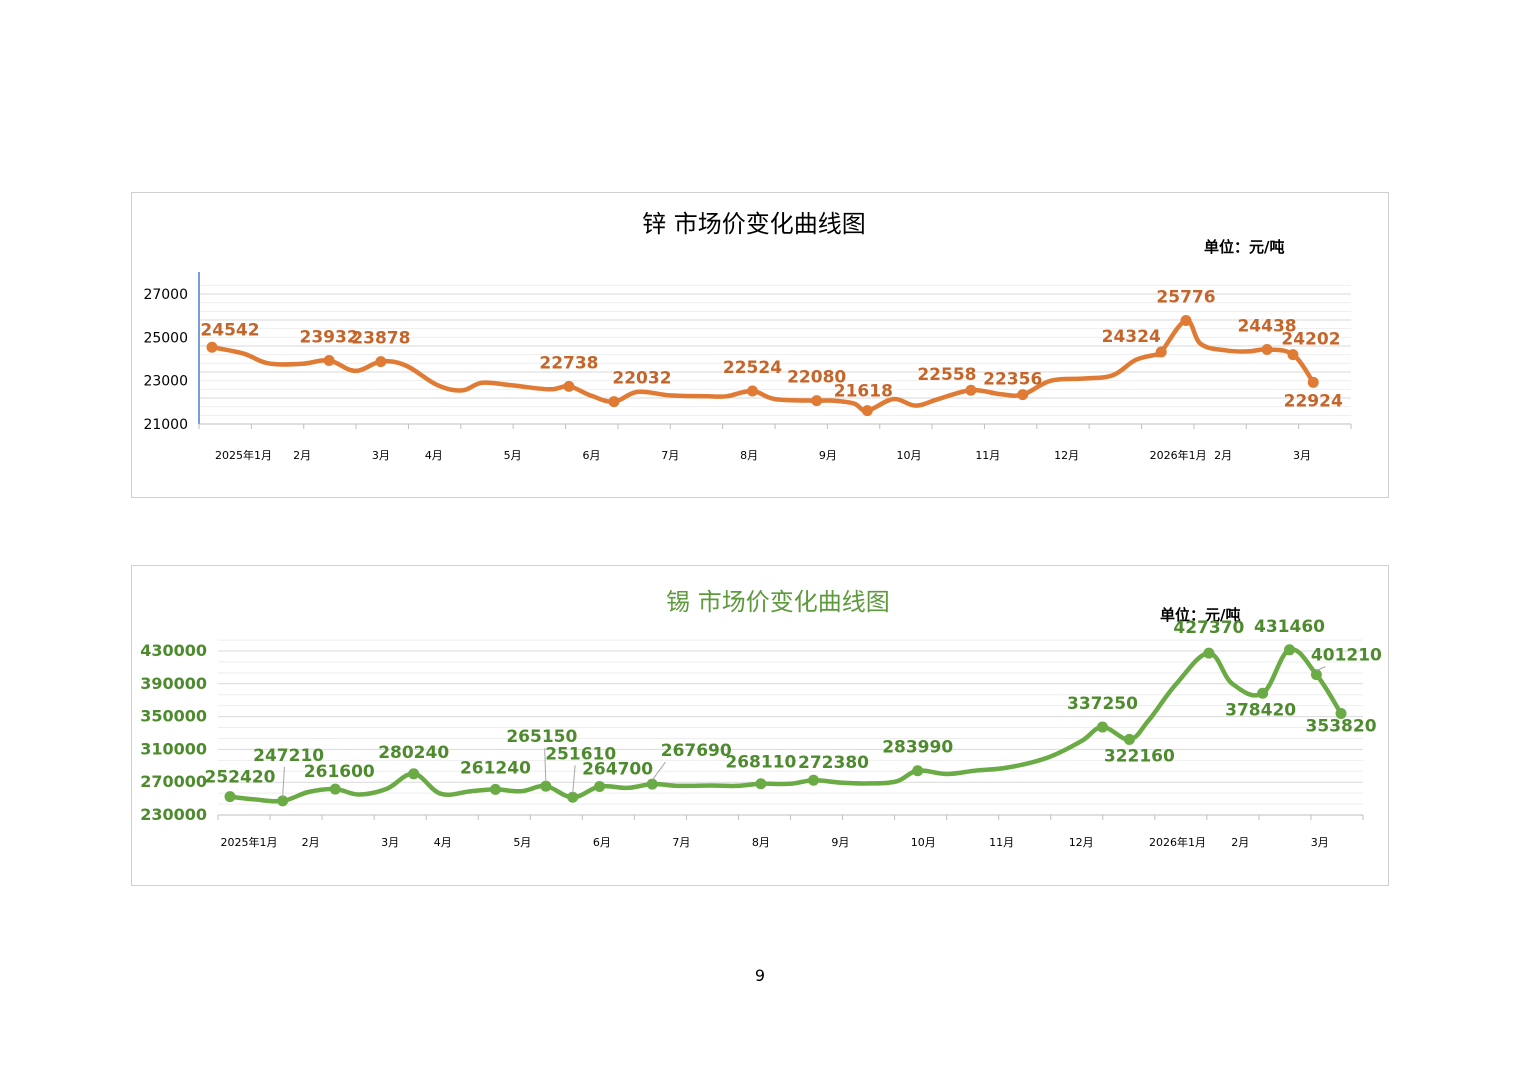 This screenshot has height=1074, width=1520. Describe the element at coordinates (761, 842) in the screenshot. I see `tin-x-tick-label: 8月` at that location.